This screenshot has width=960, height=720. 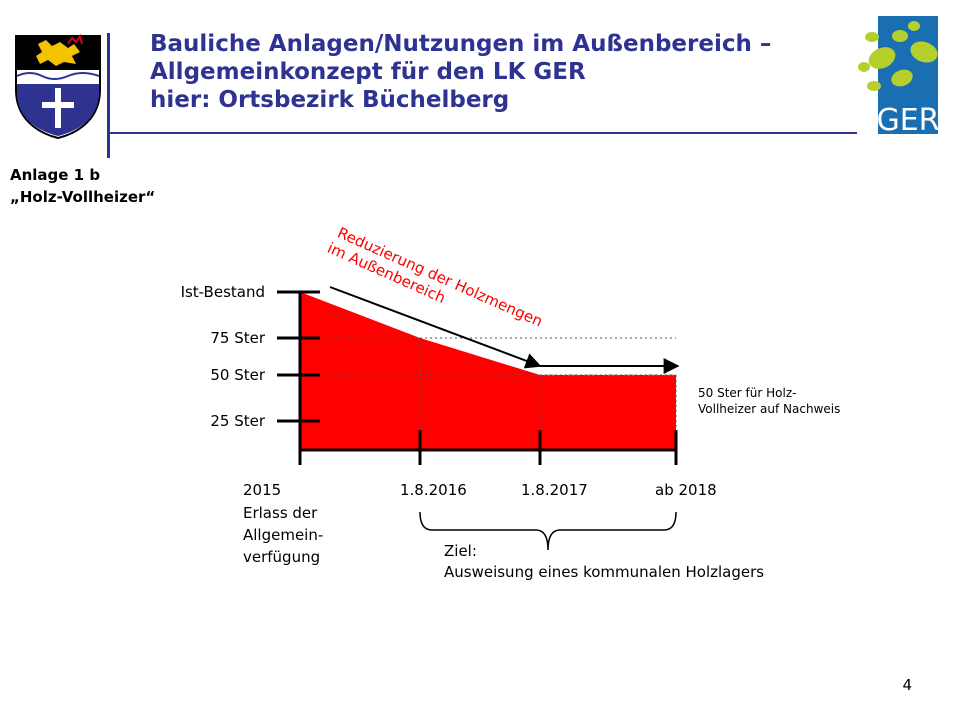 I want to click on annex-subject: „Holz-Vollheizer“, so click(x=83, y=197).